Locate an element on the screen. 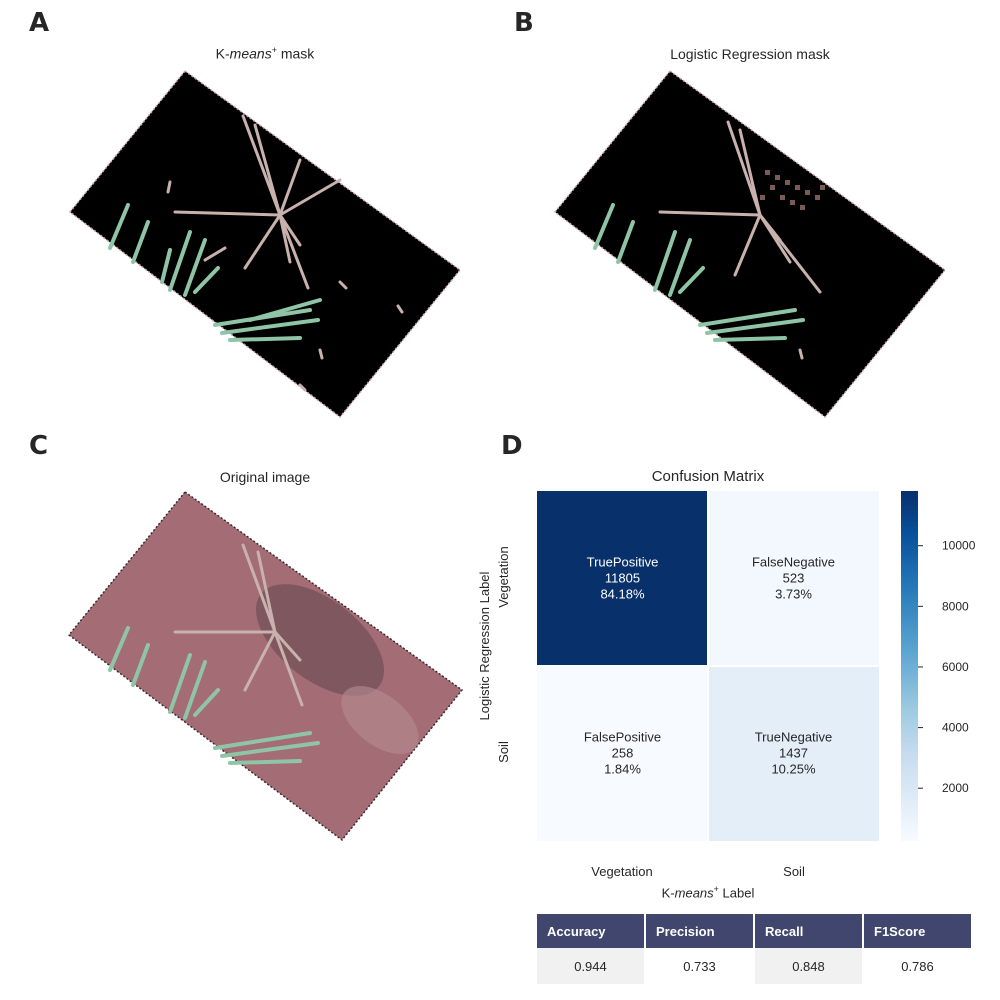  light-soil-patch is located at coordinates (380, 720).